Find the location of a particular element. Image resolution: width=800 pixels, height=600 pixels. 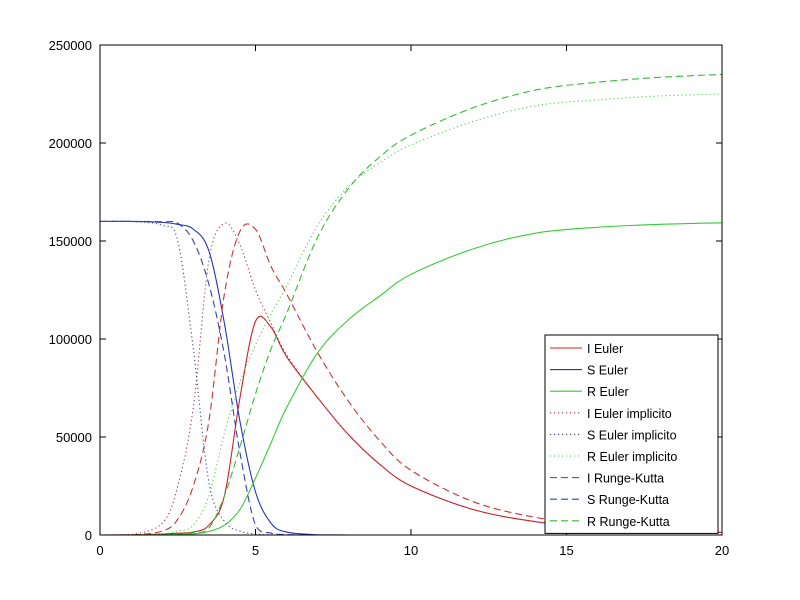

legend-label: I Euler implicito is located at coordinates (629, 414).